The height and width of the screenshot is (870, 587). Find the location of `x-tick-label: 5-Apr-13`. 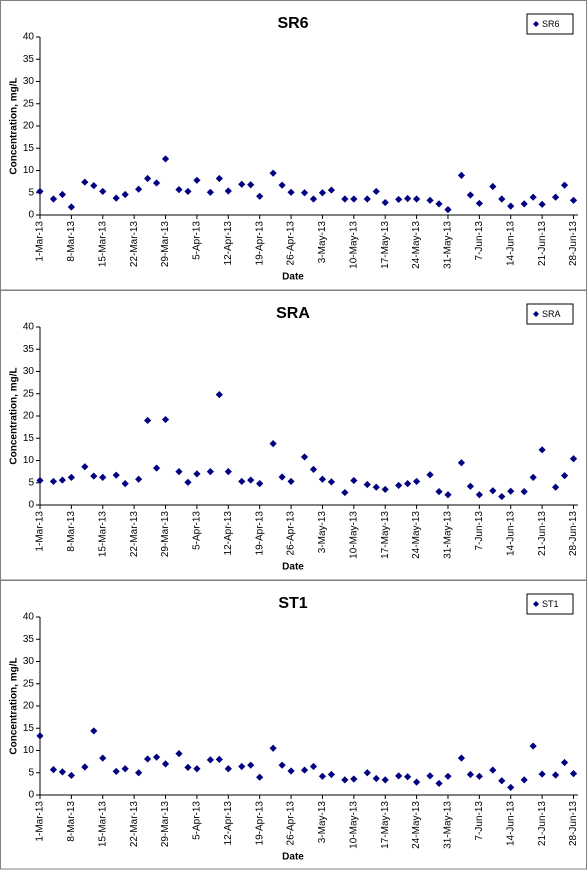

x-tick-label: 5-Apr-13 is located at coordinates (197, 240).